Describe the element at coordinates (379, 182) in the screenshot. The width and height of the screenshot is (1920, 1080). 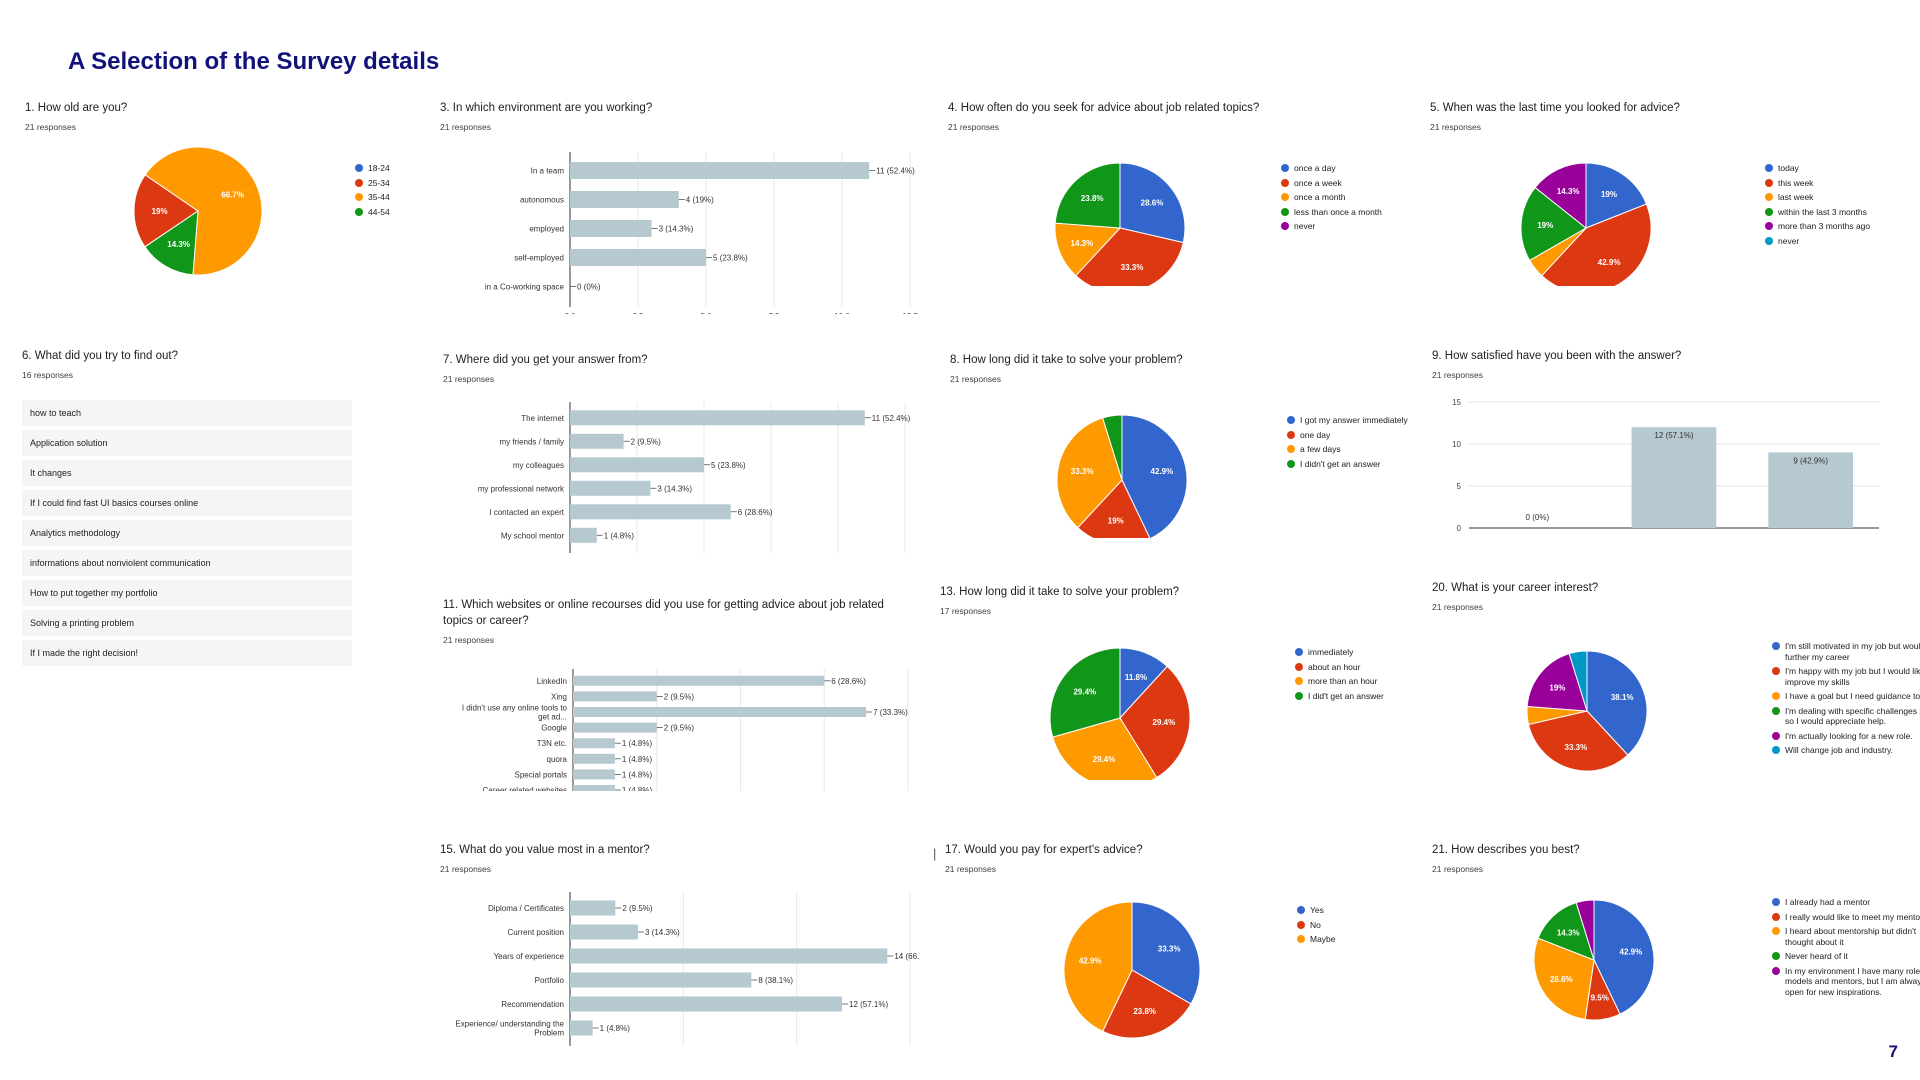
I see `legend-label: 25-34` at that location.